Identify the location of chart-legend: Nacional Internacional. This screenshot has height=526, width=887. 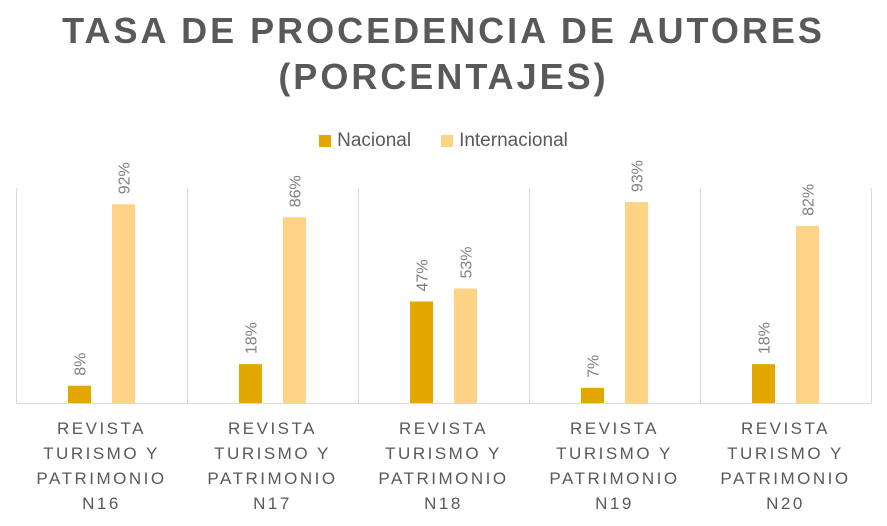
(443, 141).